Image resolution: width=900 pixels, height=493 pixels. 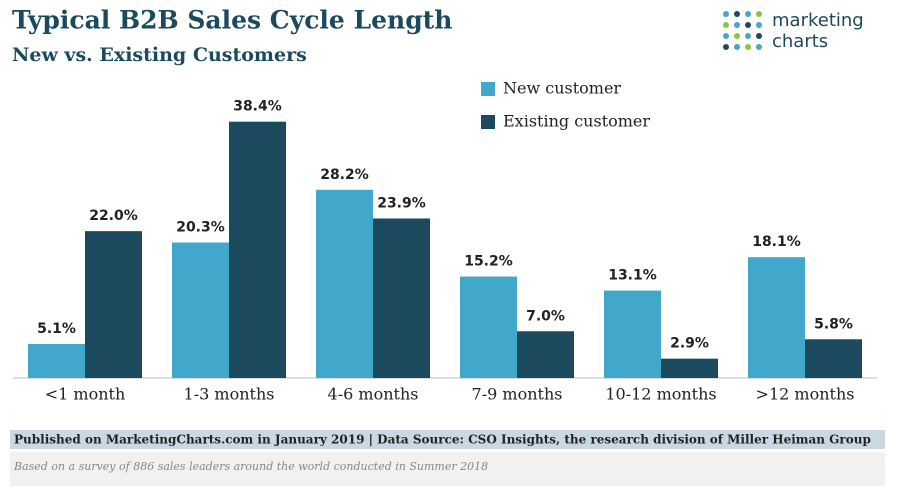 What do you see at coordinates (232, 20) in the screenshot?
I see `chart-title: Typical B2B Sales Cycle Length` at bounding box center [232, 20].